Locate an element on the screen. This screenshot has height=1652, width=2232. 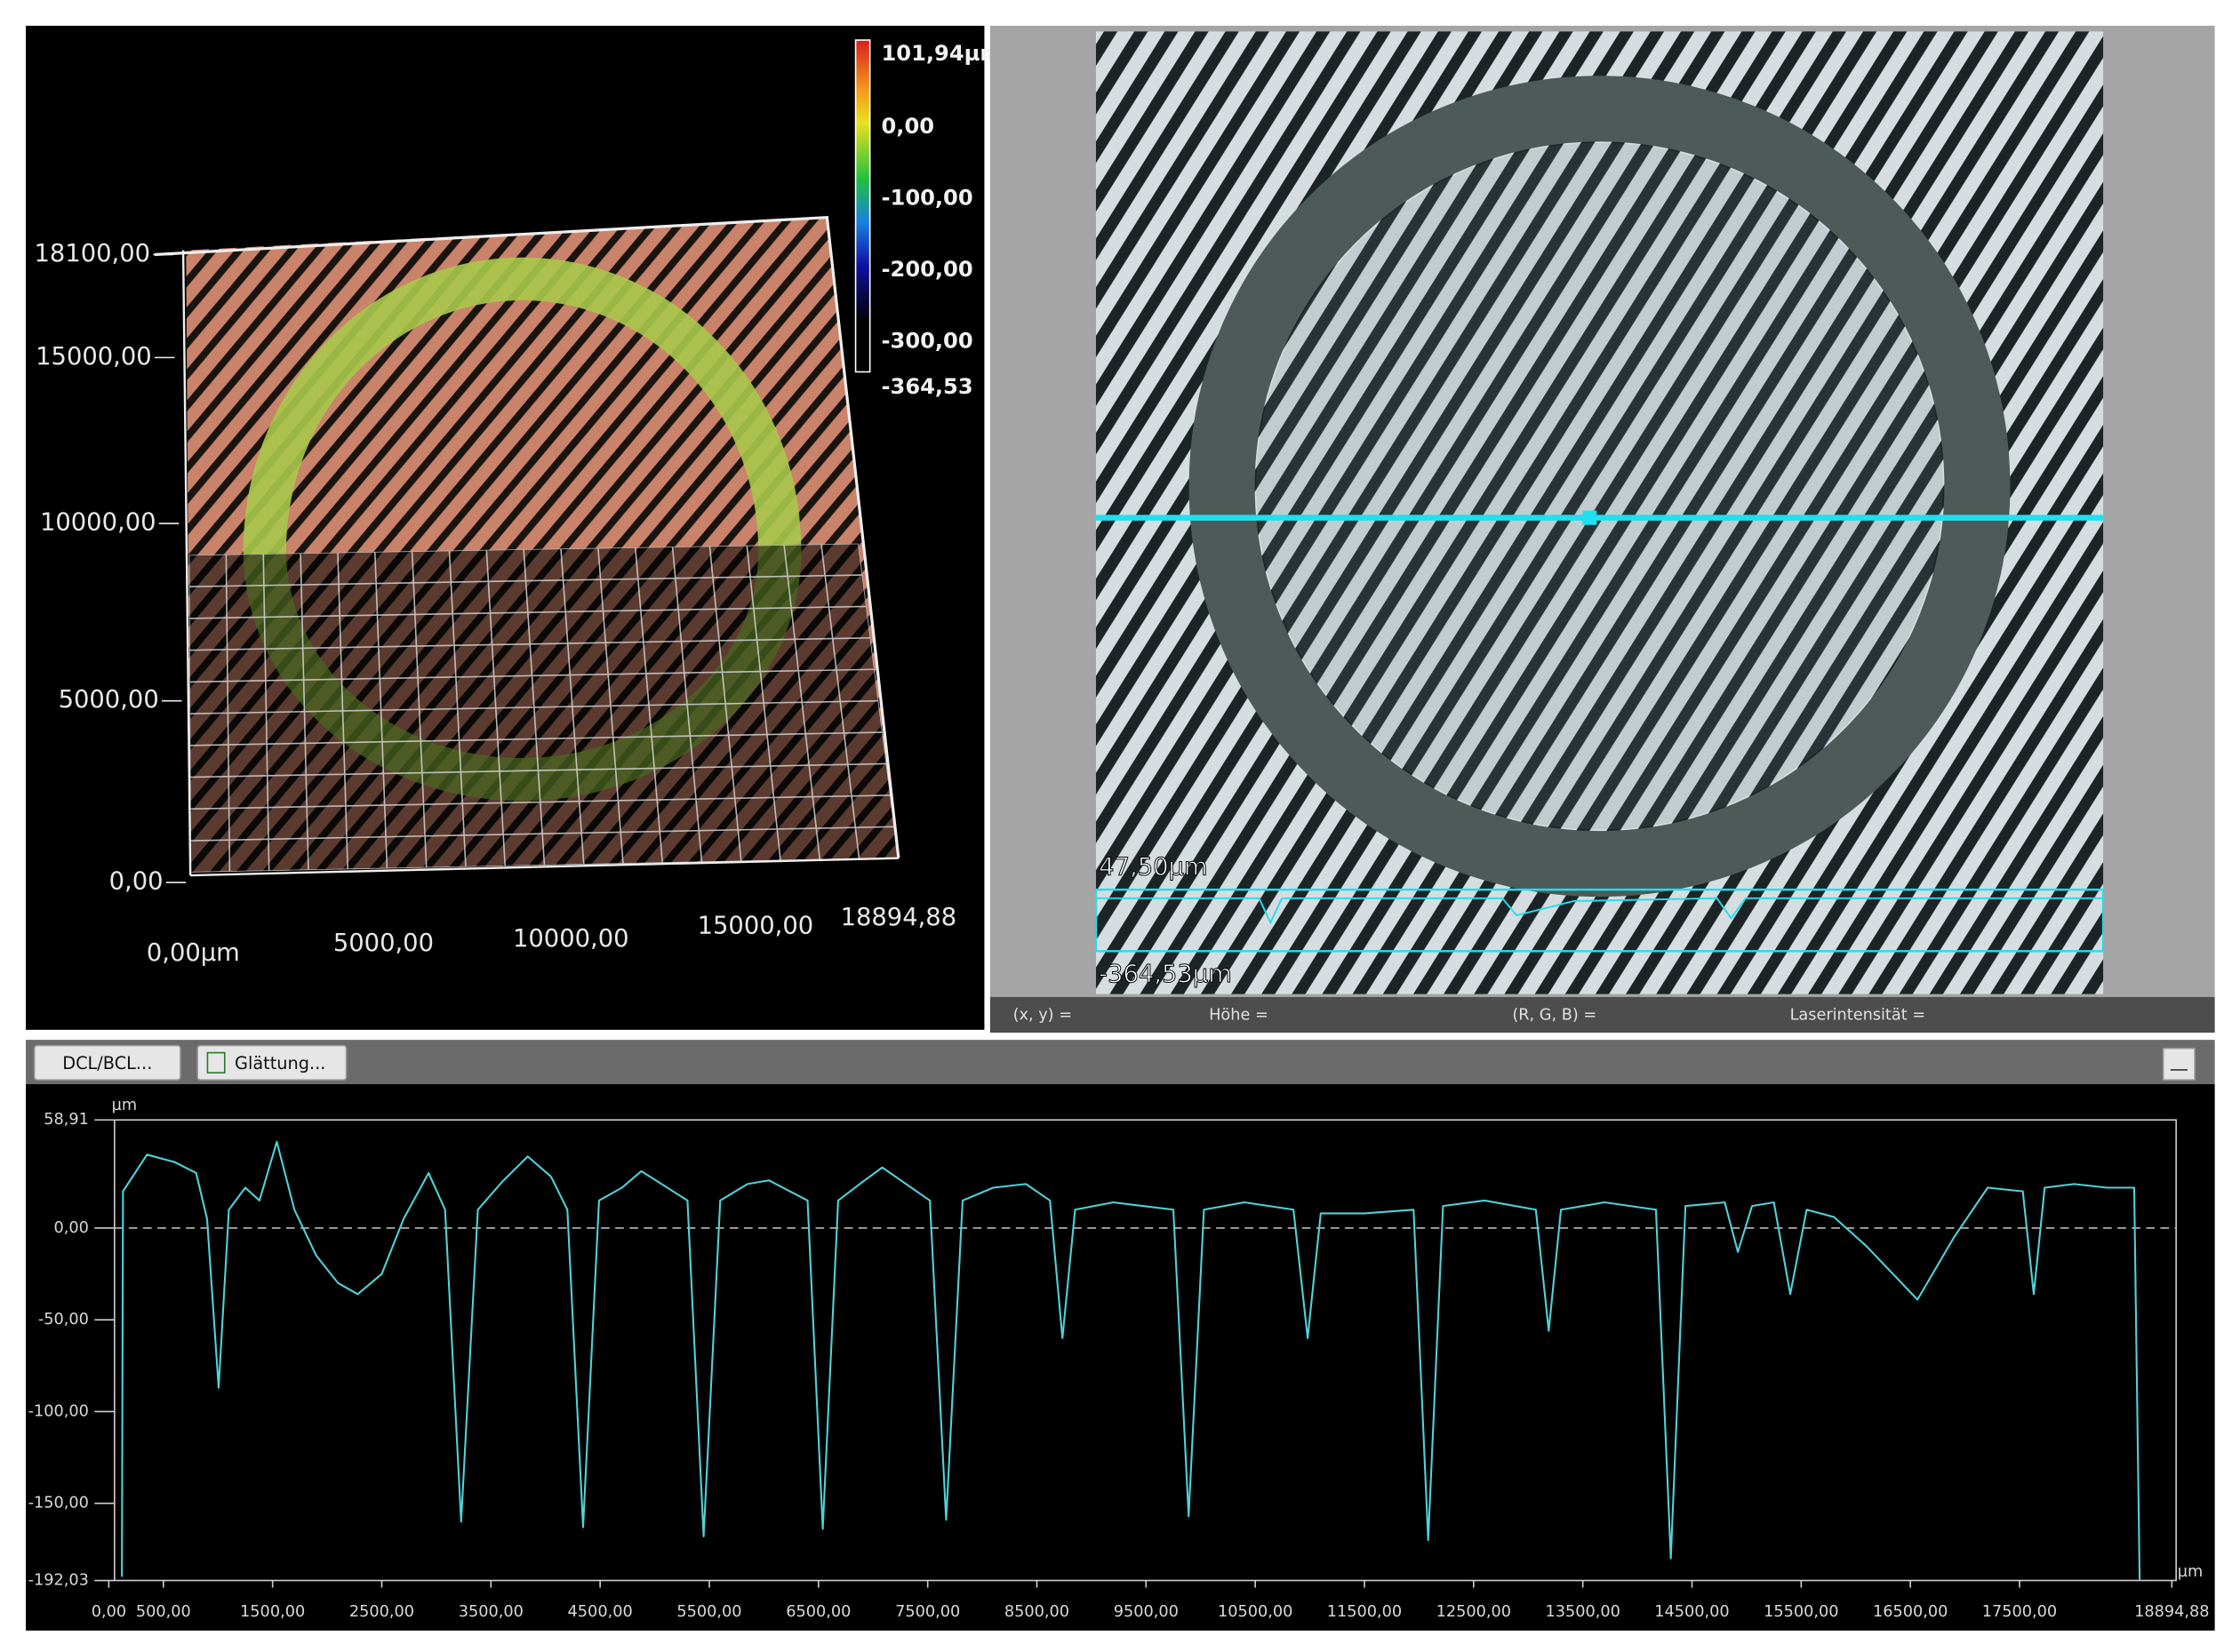
color-bar-label: -100,00 is located at coordinates (927, 198).